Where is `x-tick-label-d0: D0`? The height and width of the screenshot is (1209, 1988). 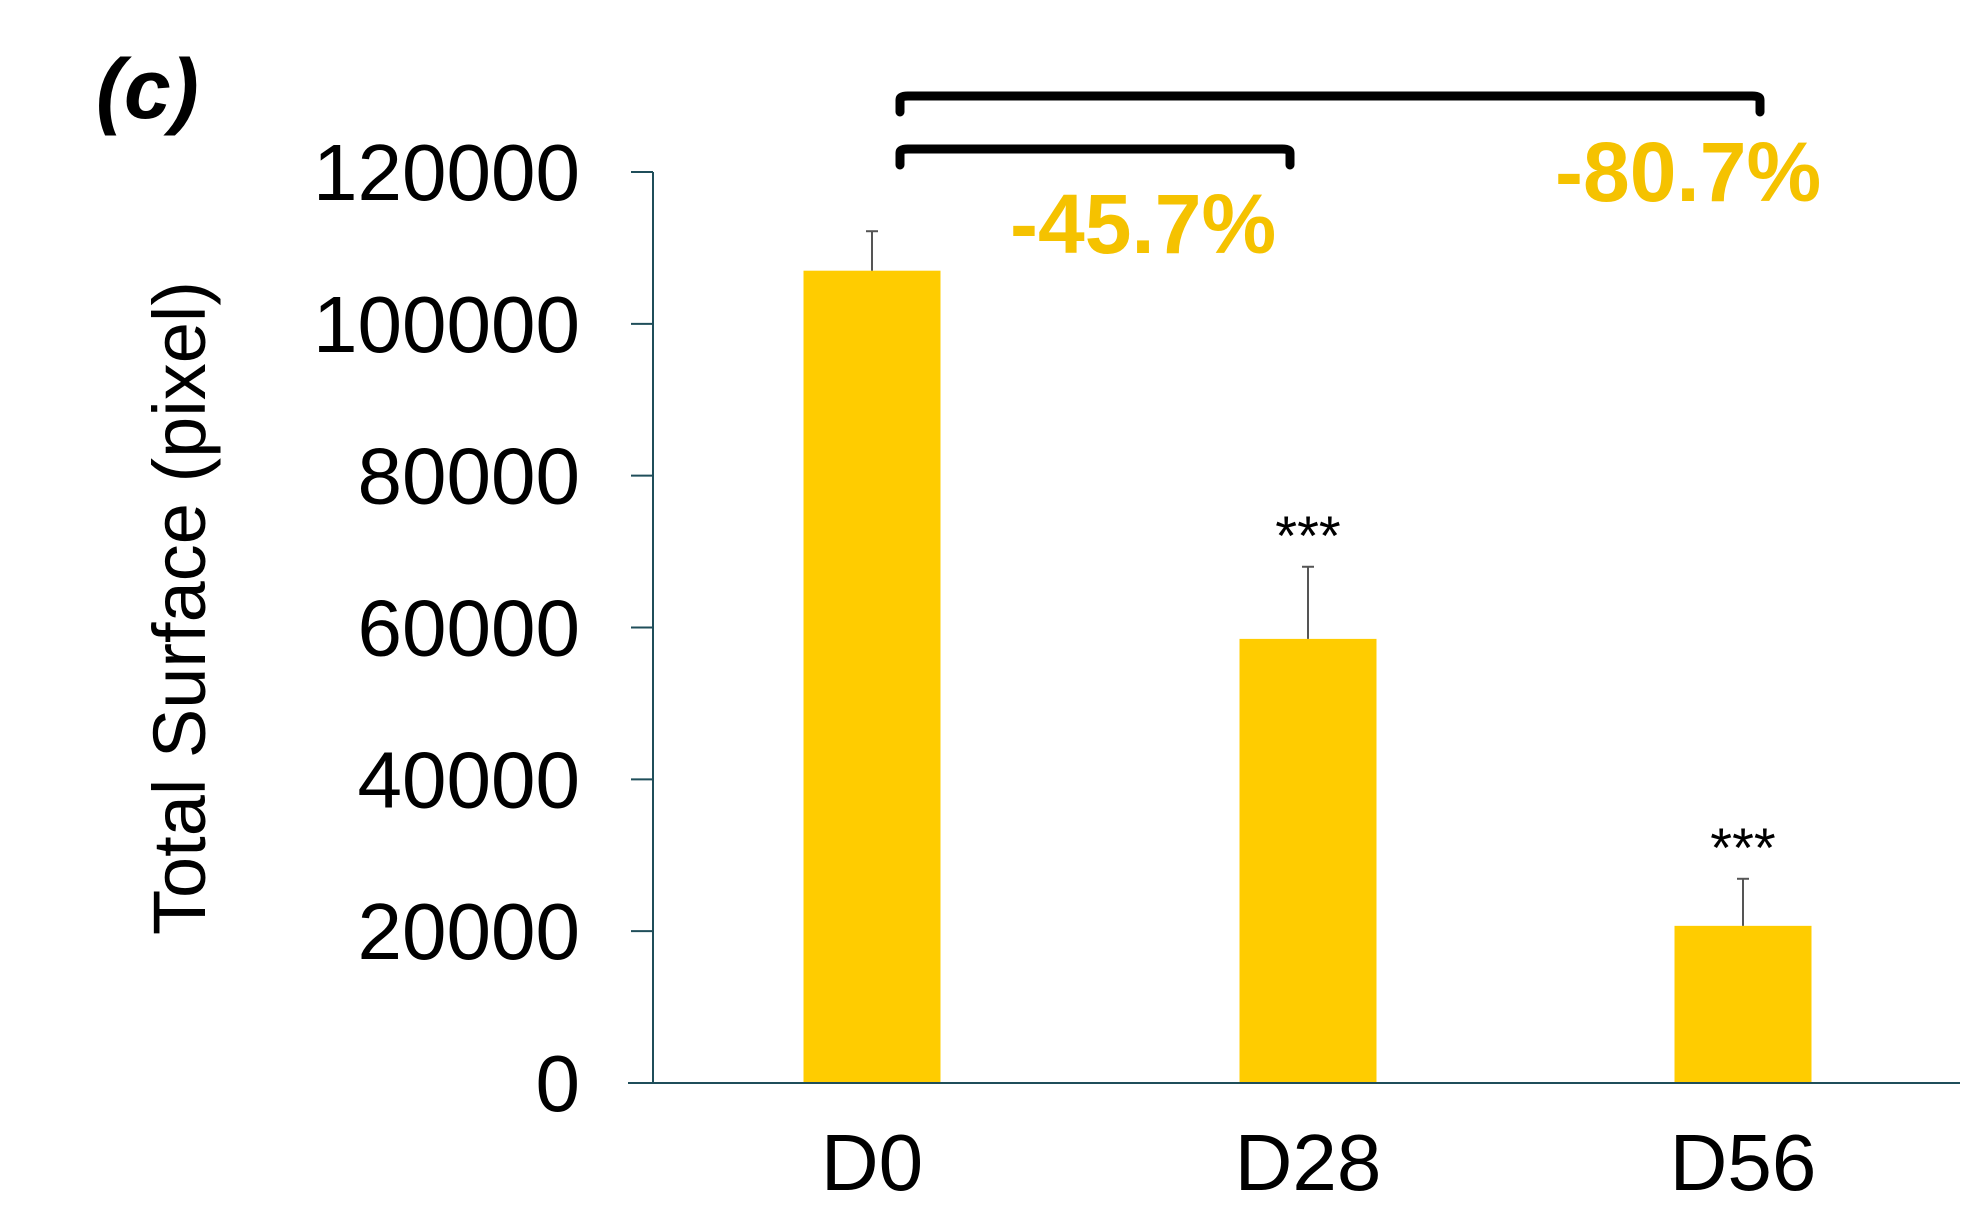 x-tick-label-d0: D0 is located at coordinates (872, 1162).